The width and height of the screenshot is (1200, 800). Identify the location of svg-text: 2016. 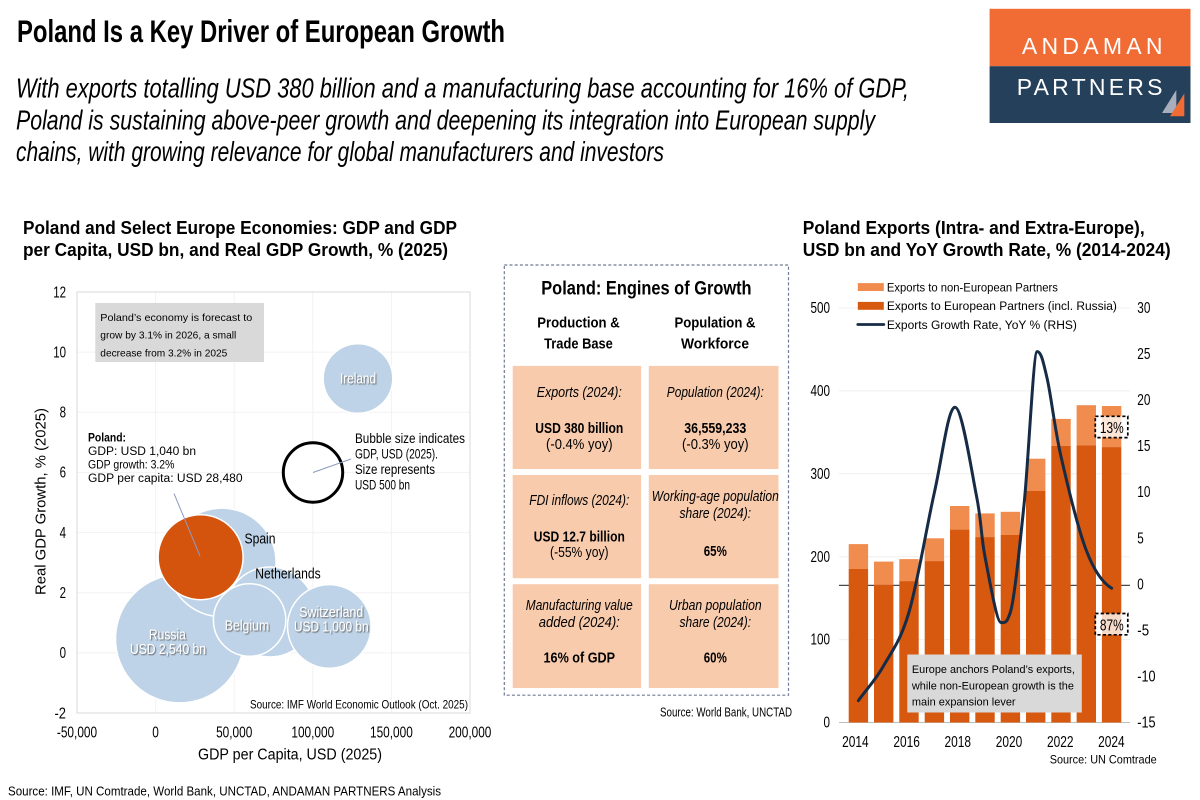
(906, 742).